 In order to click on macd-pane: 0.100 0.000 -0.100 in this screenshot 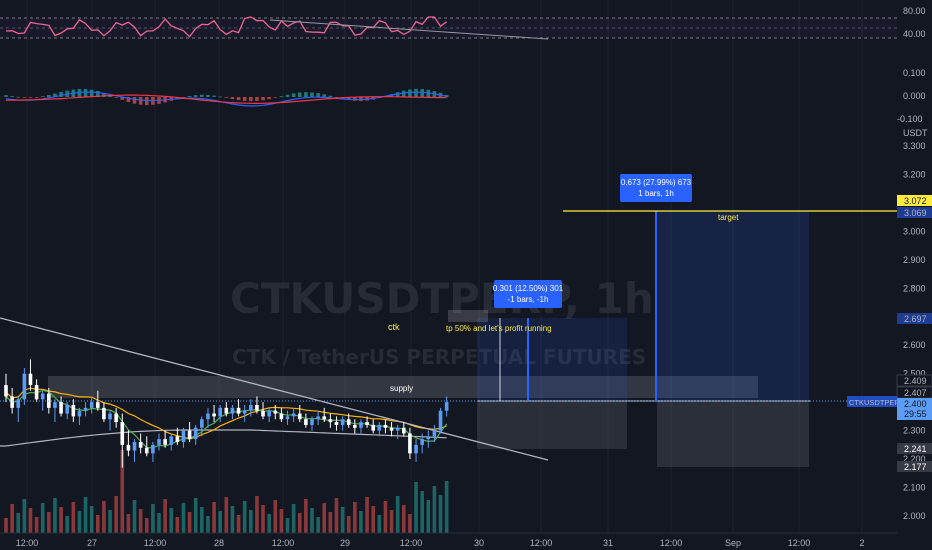, I will do `click(465, 96)`.